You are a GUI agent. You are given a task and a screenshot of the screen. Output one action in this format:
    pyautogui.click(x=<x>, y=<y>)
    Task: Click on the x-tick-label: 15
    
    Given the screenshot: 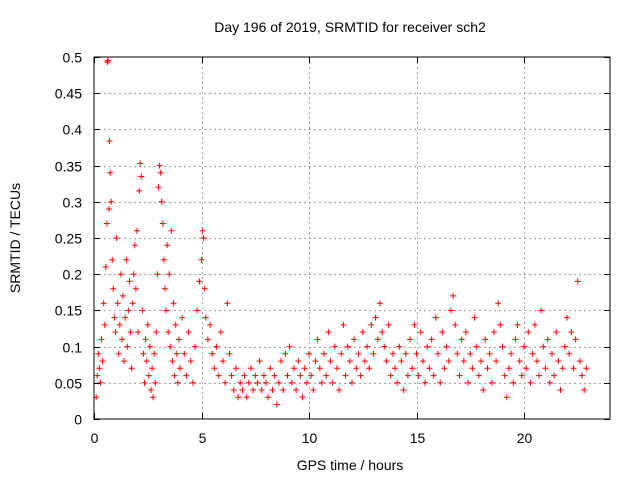 What is the action you would take?
    pyautogui.click(x=418, y=438)
    